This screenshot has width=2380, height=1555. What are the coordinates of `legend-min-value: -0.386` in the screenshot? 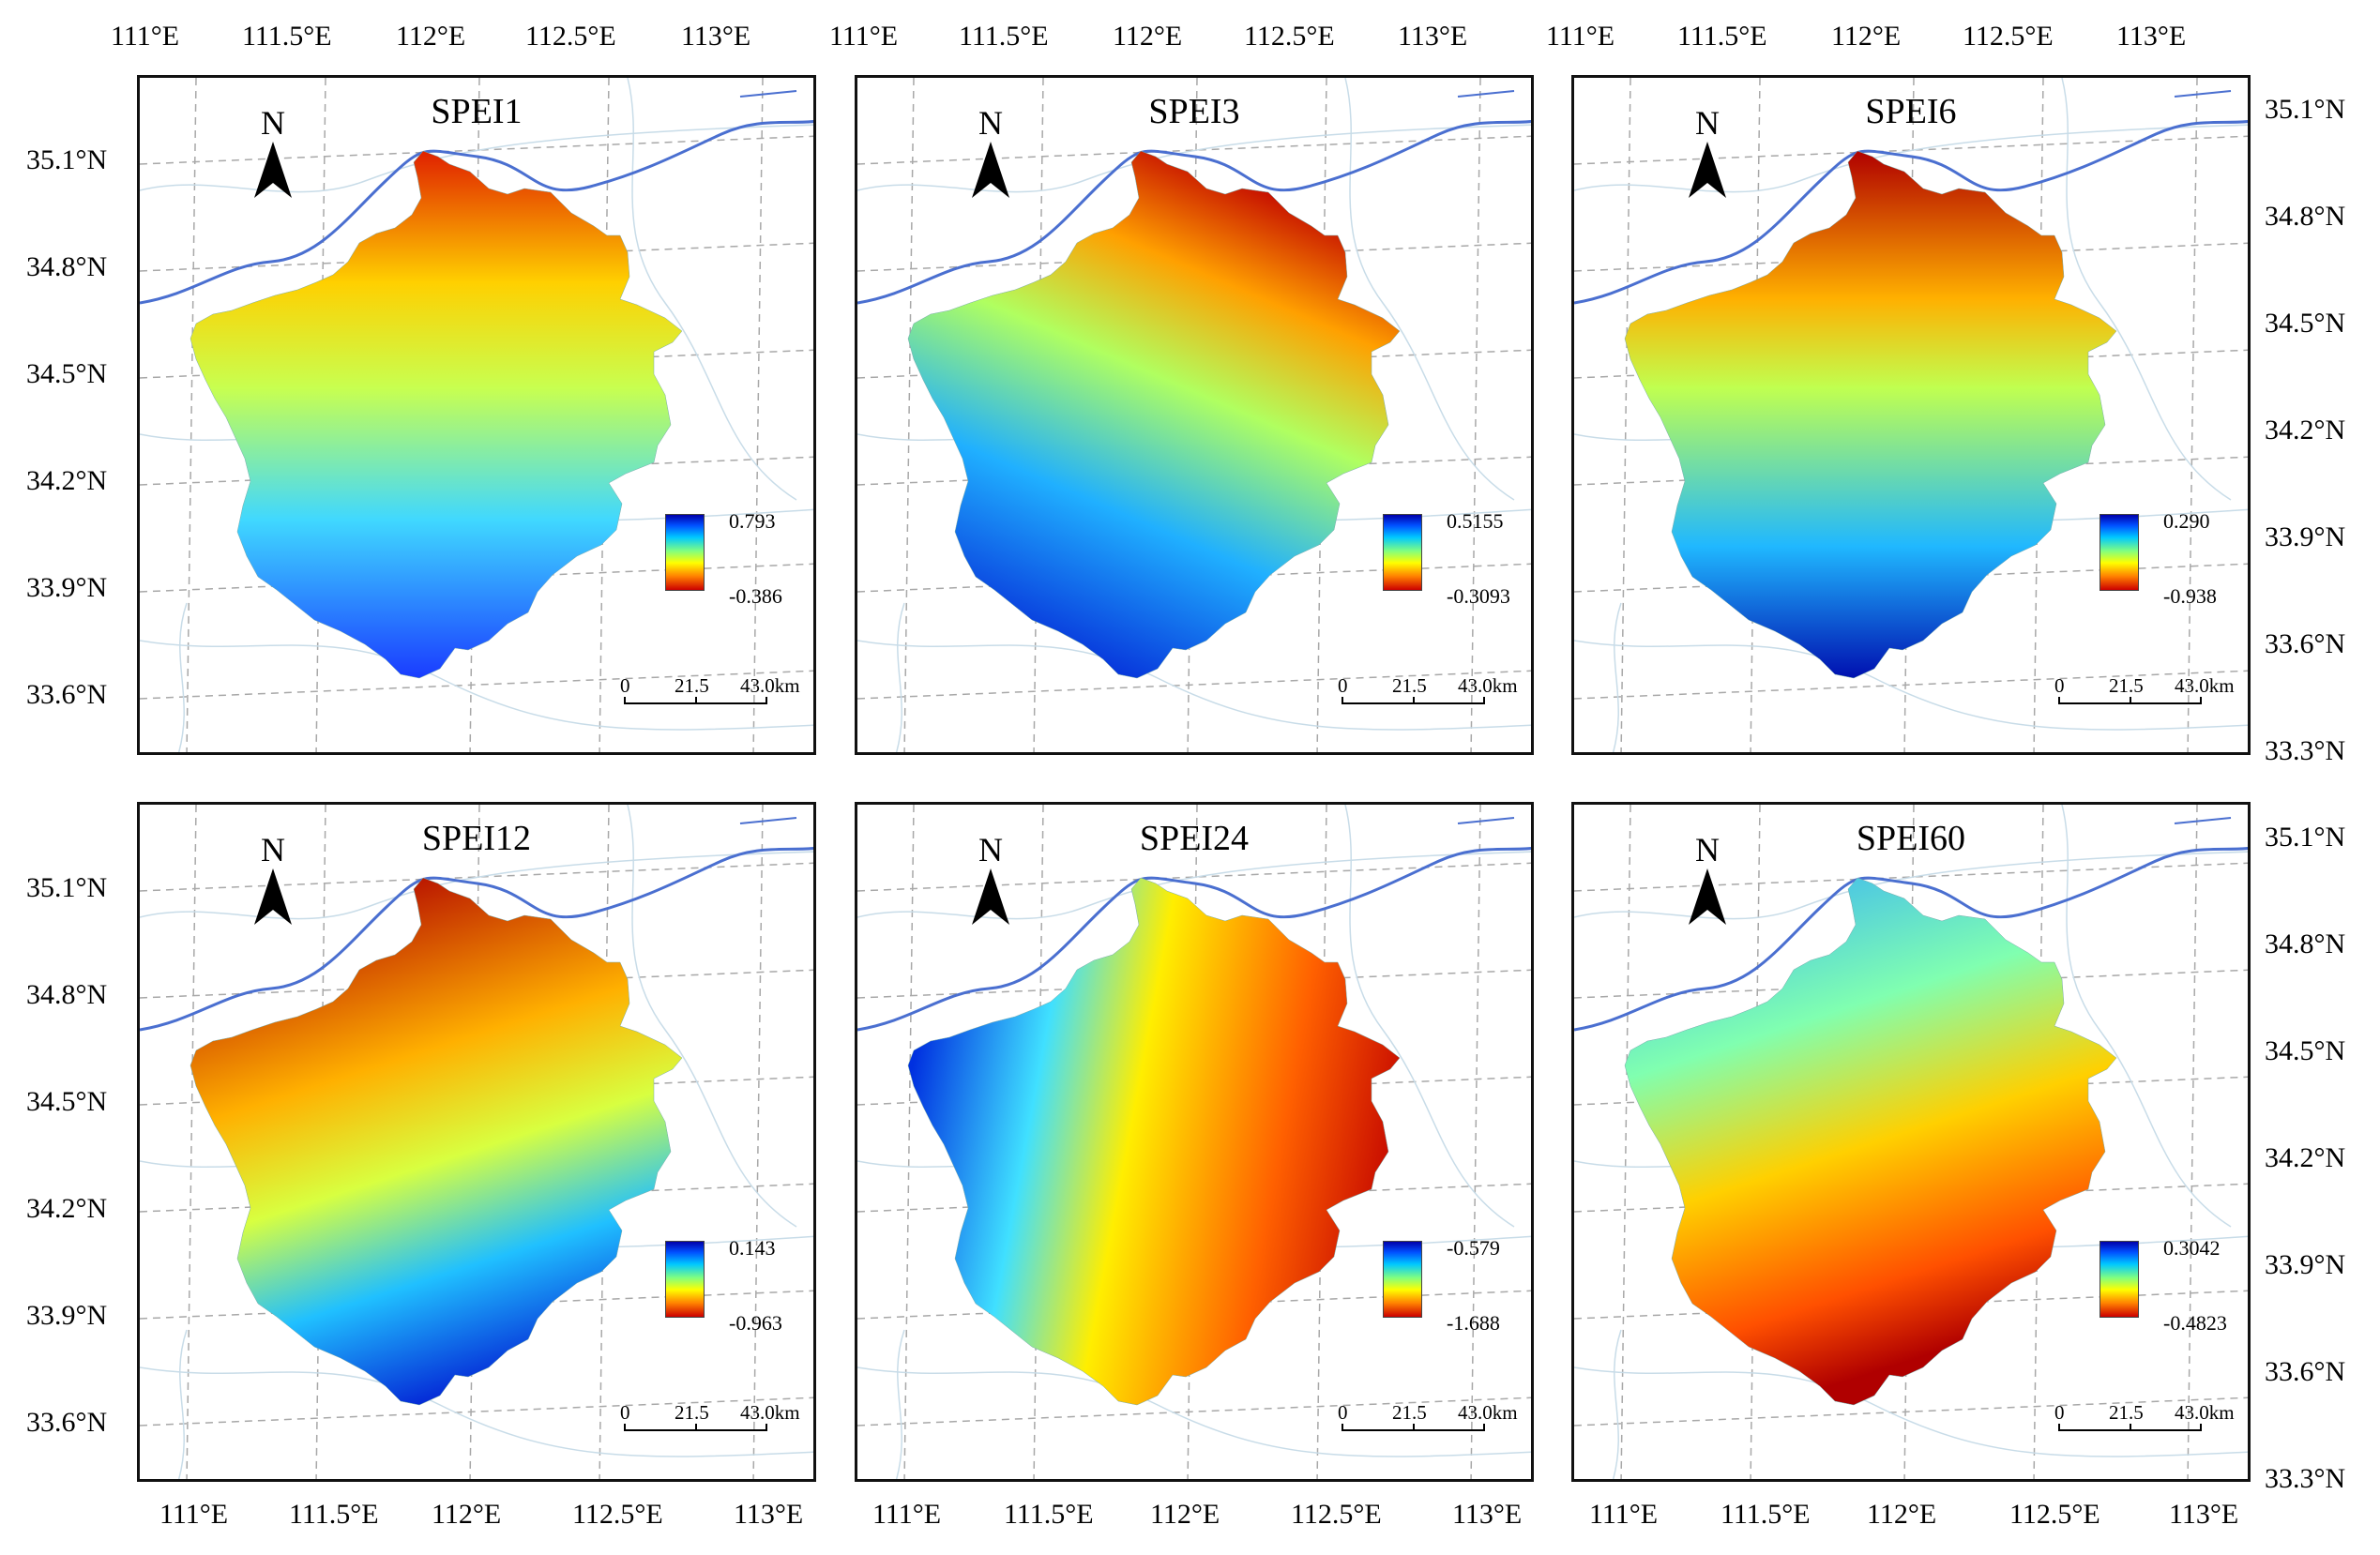 It's located at (755, 596).